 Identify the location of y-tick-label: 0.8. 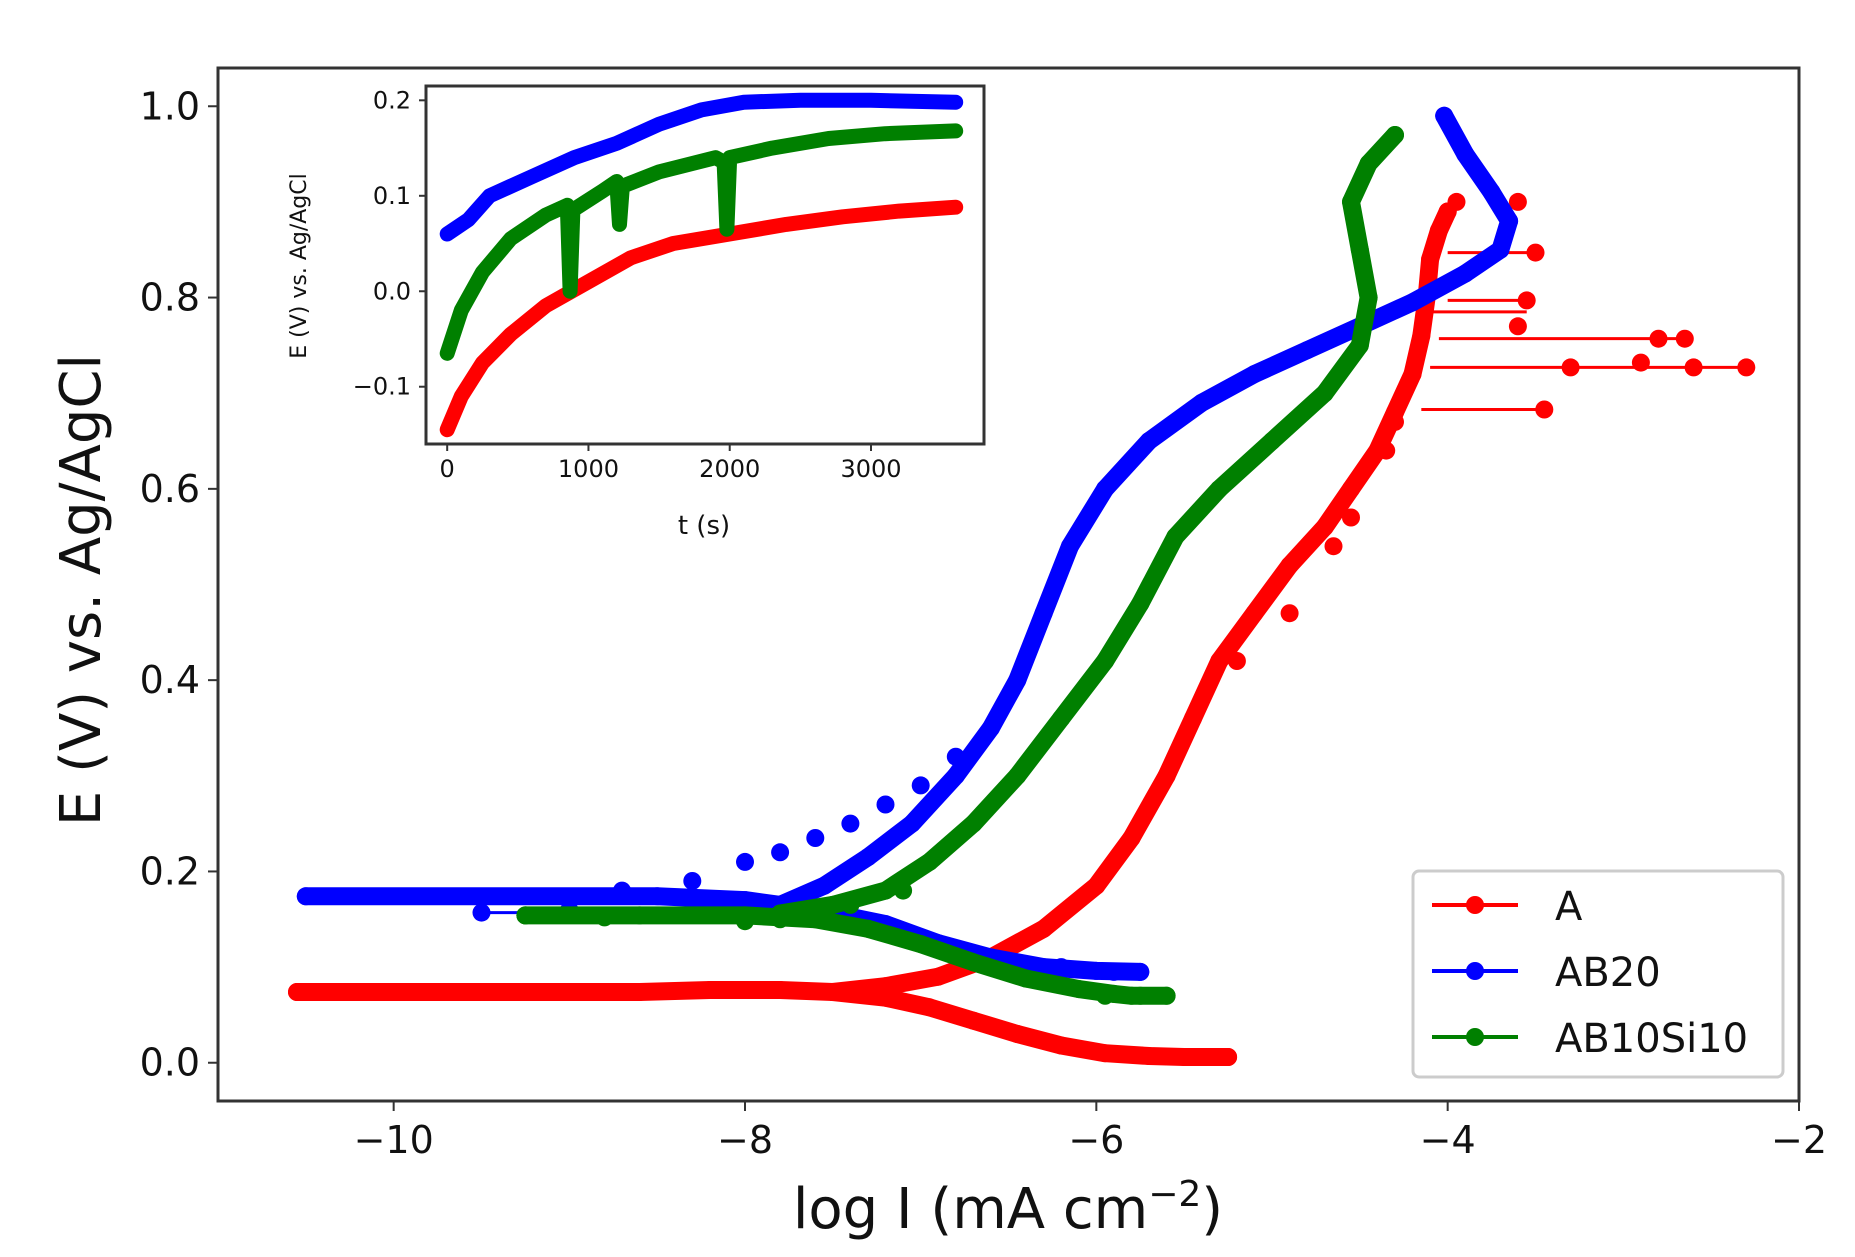
(170, 298).